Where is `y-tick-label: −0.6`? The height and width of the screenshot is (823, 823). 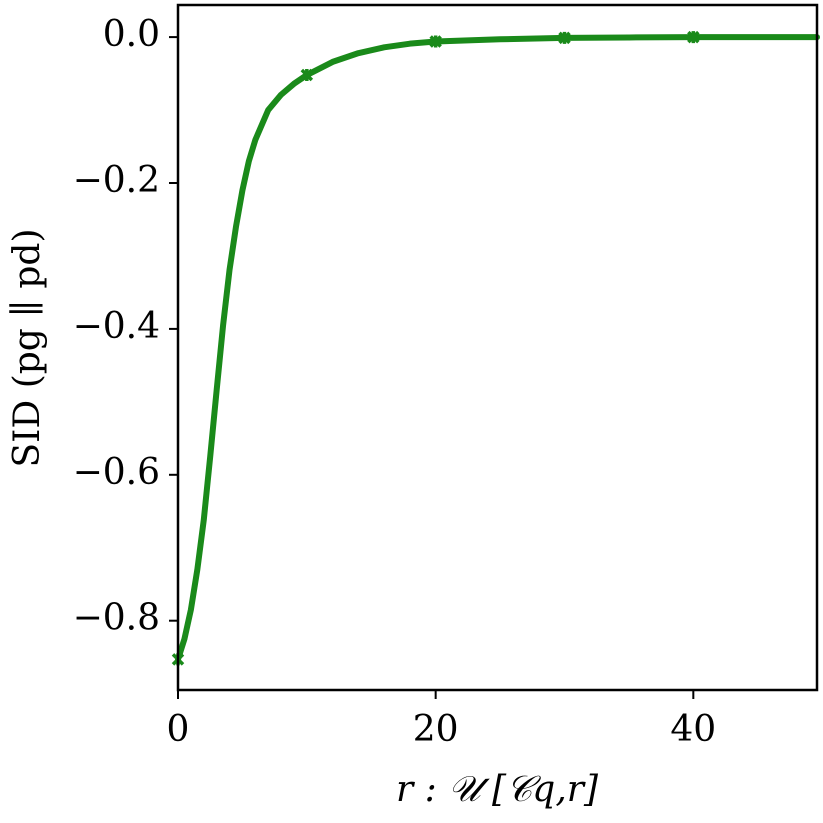 y-tick-label: −0.6 is located at coordinates (116, 472).